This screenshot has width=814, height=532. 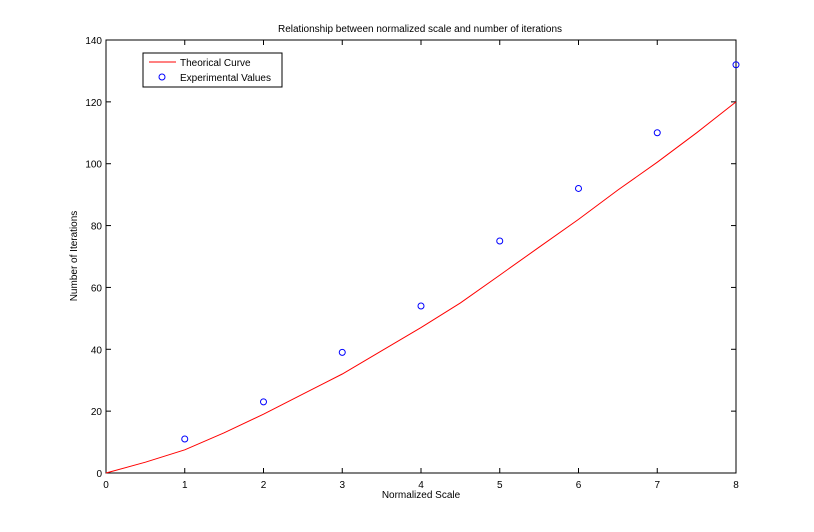 I want to click on legend-label-theorical-curve: Theorical Curve, so click(x=215, y=63).